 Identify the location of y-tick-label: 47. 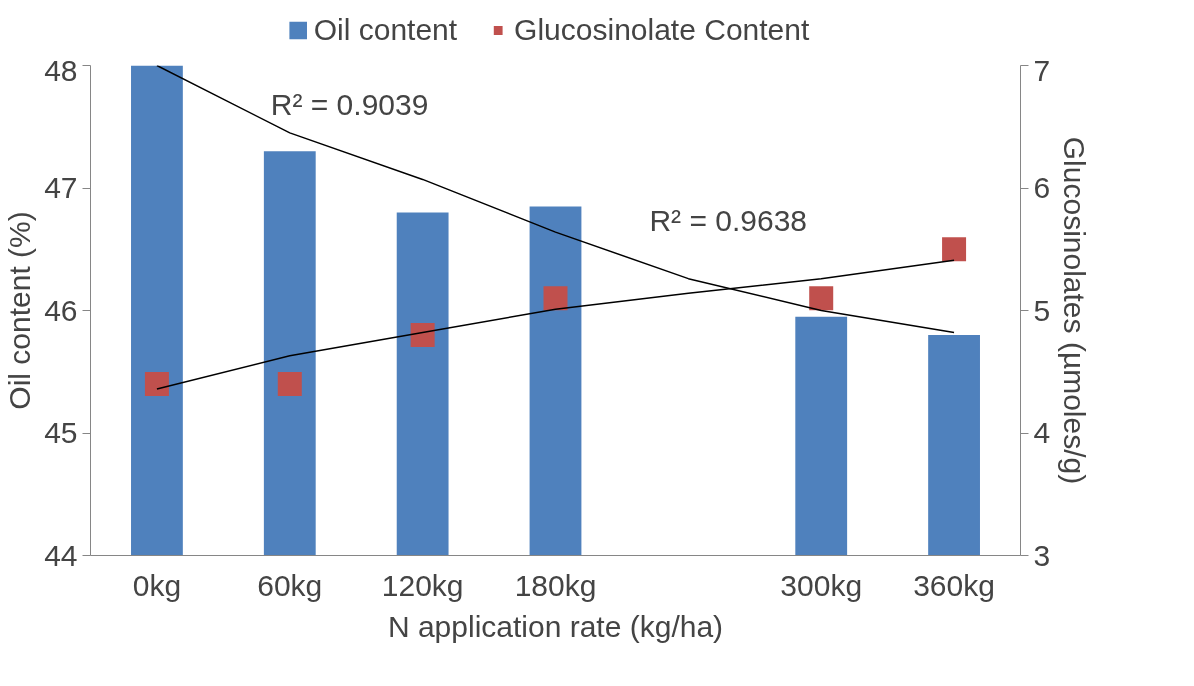
(61, 187).